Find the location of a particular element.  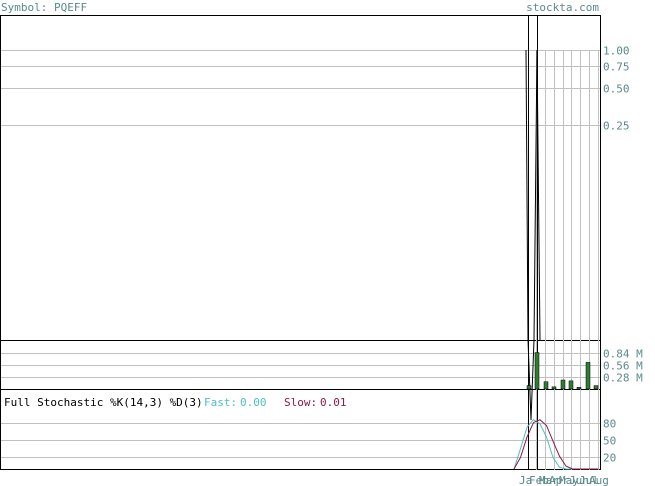

stochastic-layer is located at coordinates (556, 444).